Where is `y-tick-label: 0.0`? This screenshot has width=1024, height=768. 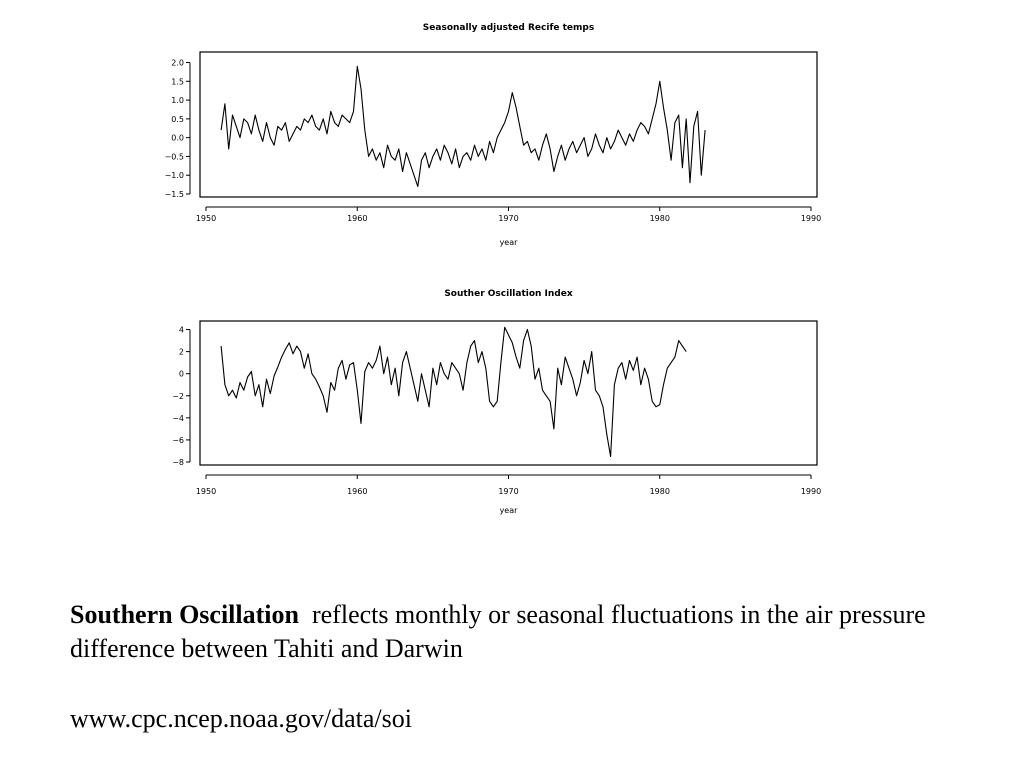 y-tick-label: 0.0 is located at coordinates (177, 138).